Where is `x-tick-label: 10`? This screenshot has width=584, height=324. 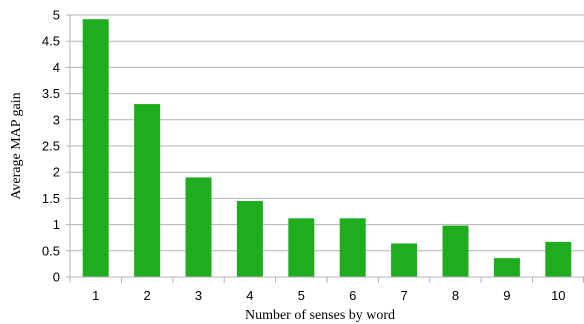 x-tick-label: 10 is located at coordinates (558, 295).